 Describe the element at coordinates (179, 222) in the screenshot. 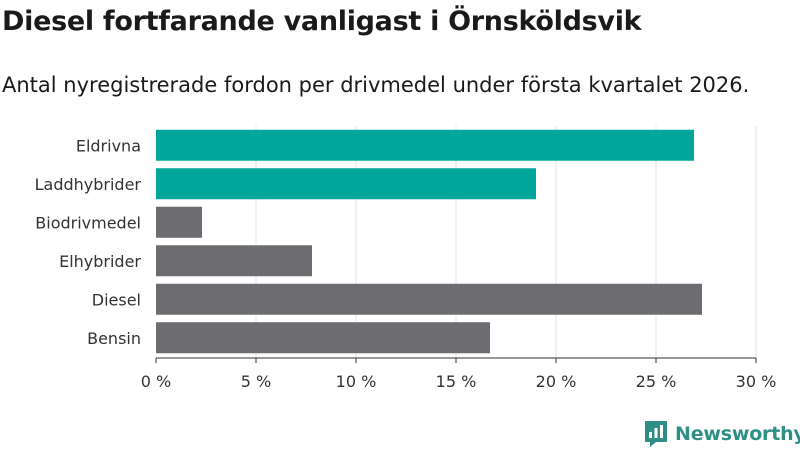

I see `bar-biodrivmedel` at that location.